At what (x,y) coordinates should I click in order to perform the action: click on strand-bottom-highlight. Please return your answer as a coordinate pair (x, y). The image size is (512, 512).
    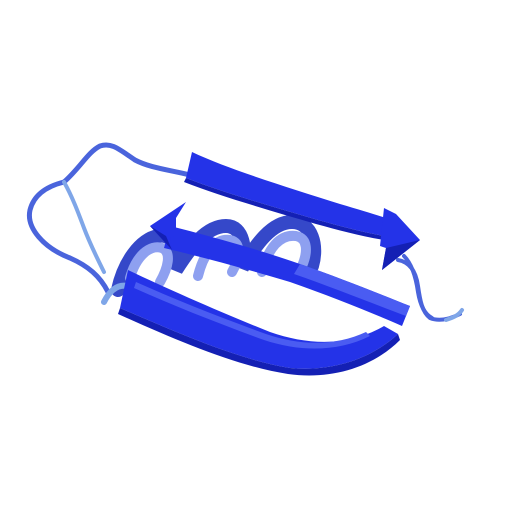
    Looking at the image, I should click on (252, 315).